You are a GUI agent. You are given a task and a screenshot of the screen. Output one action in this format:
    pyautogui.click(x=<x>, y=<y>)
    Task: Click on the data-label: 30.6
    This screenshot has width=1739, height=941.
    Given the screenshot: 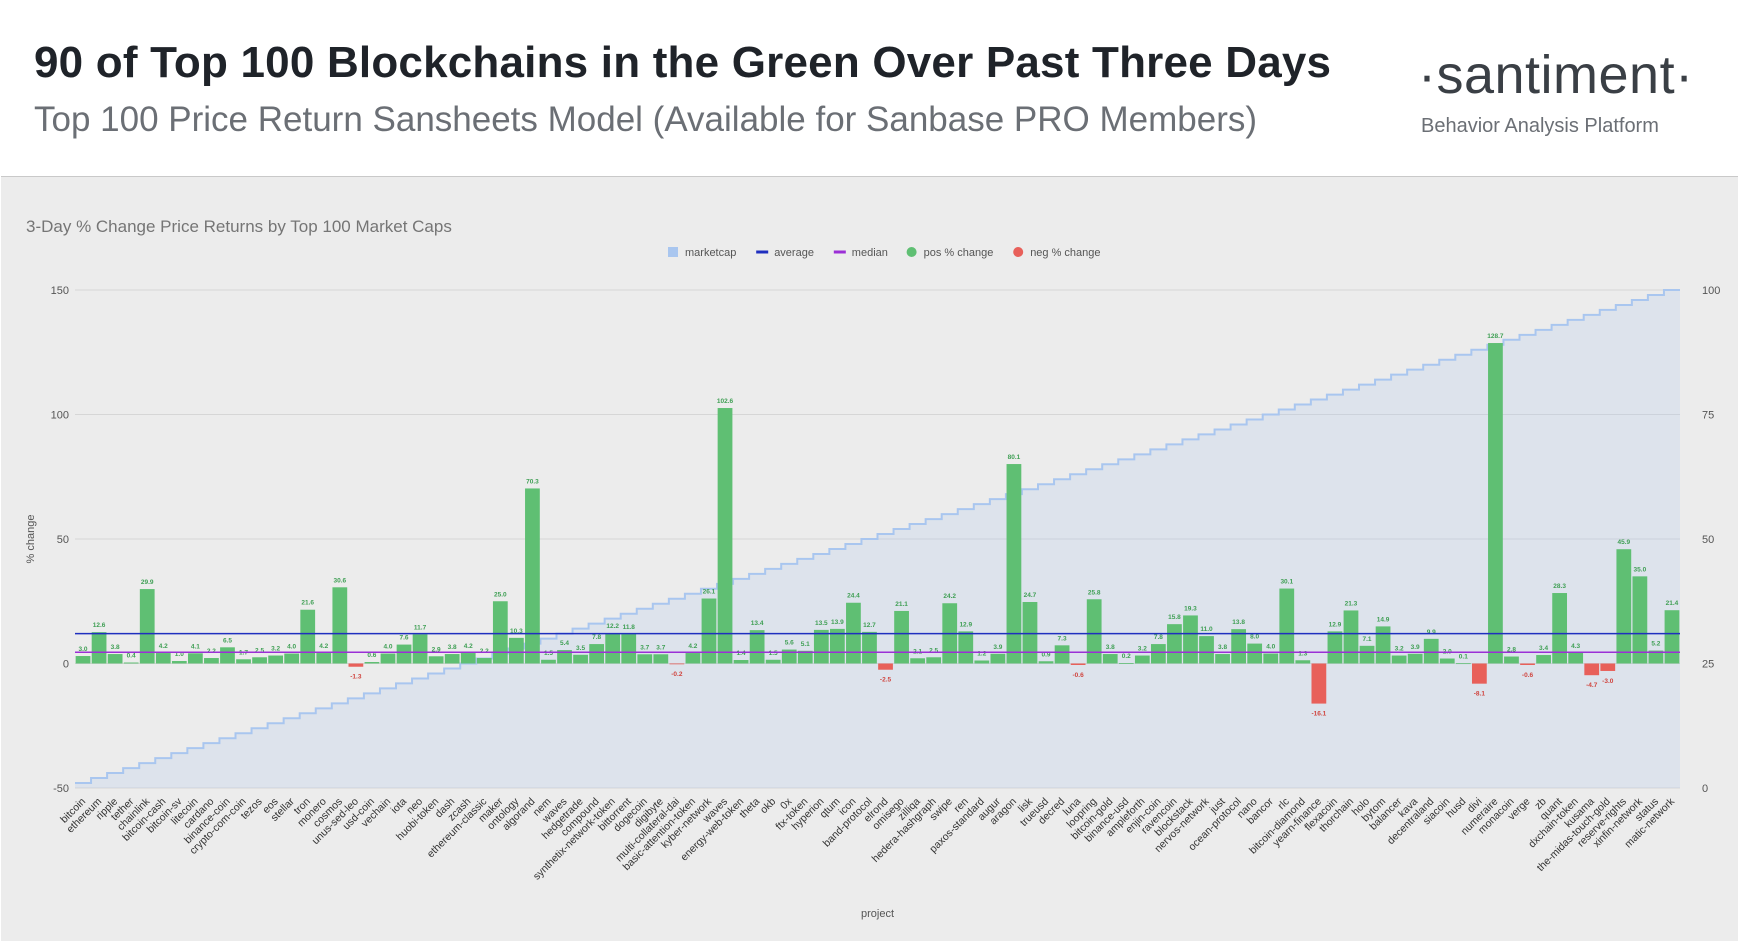 What is the action you would take?
    pyautogui.click(x=339, y=580)
    